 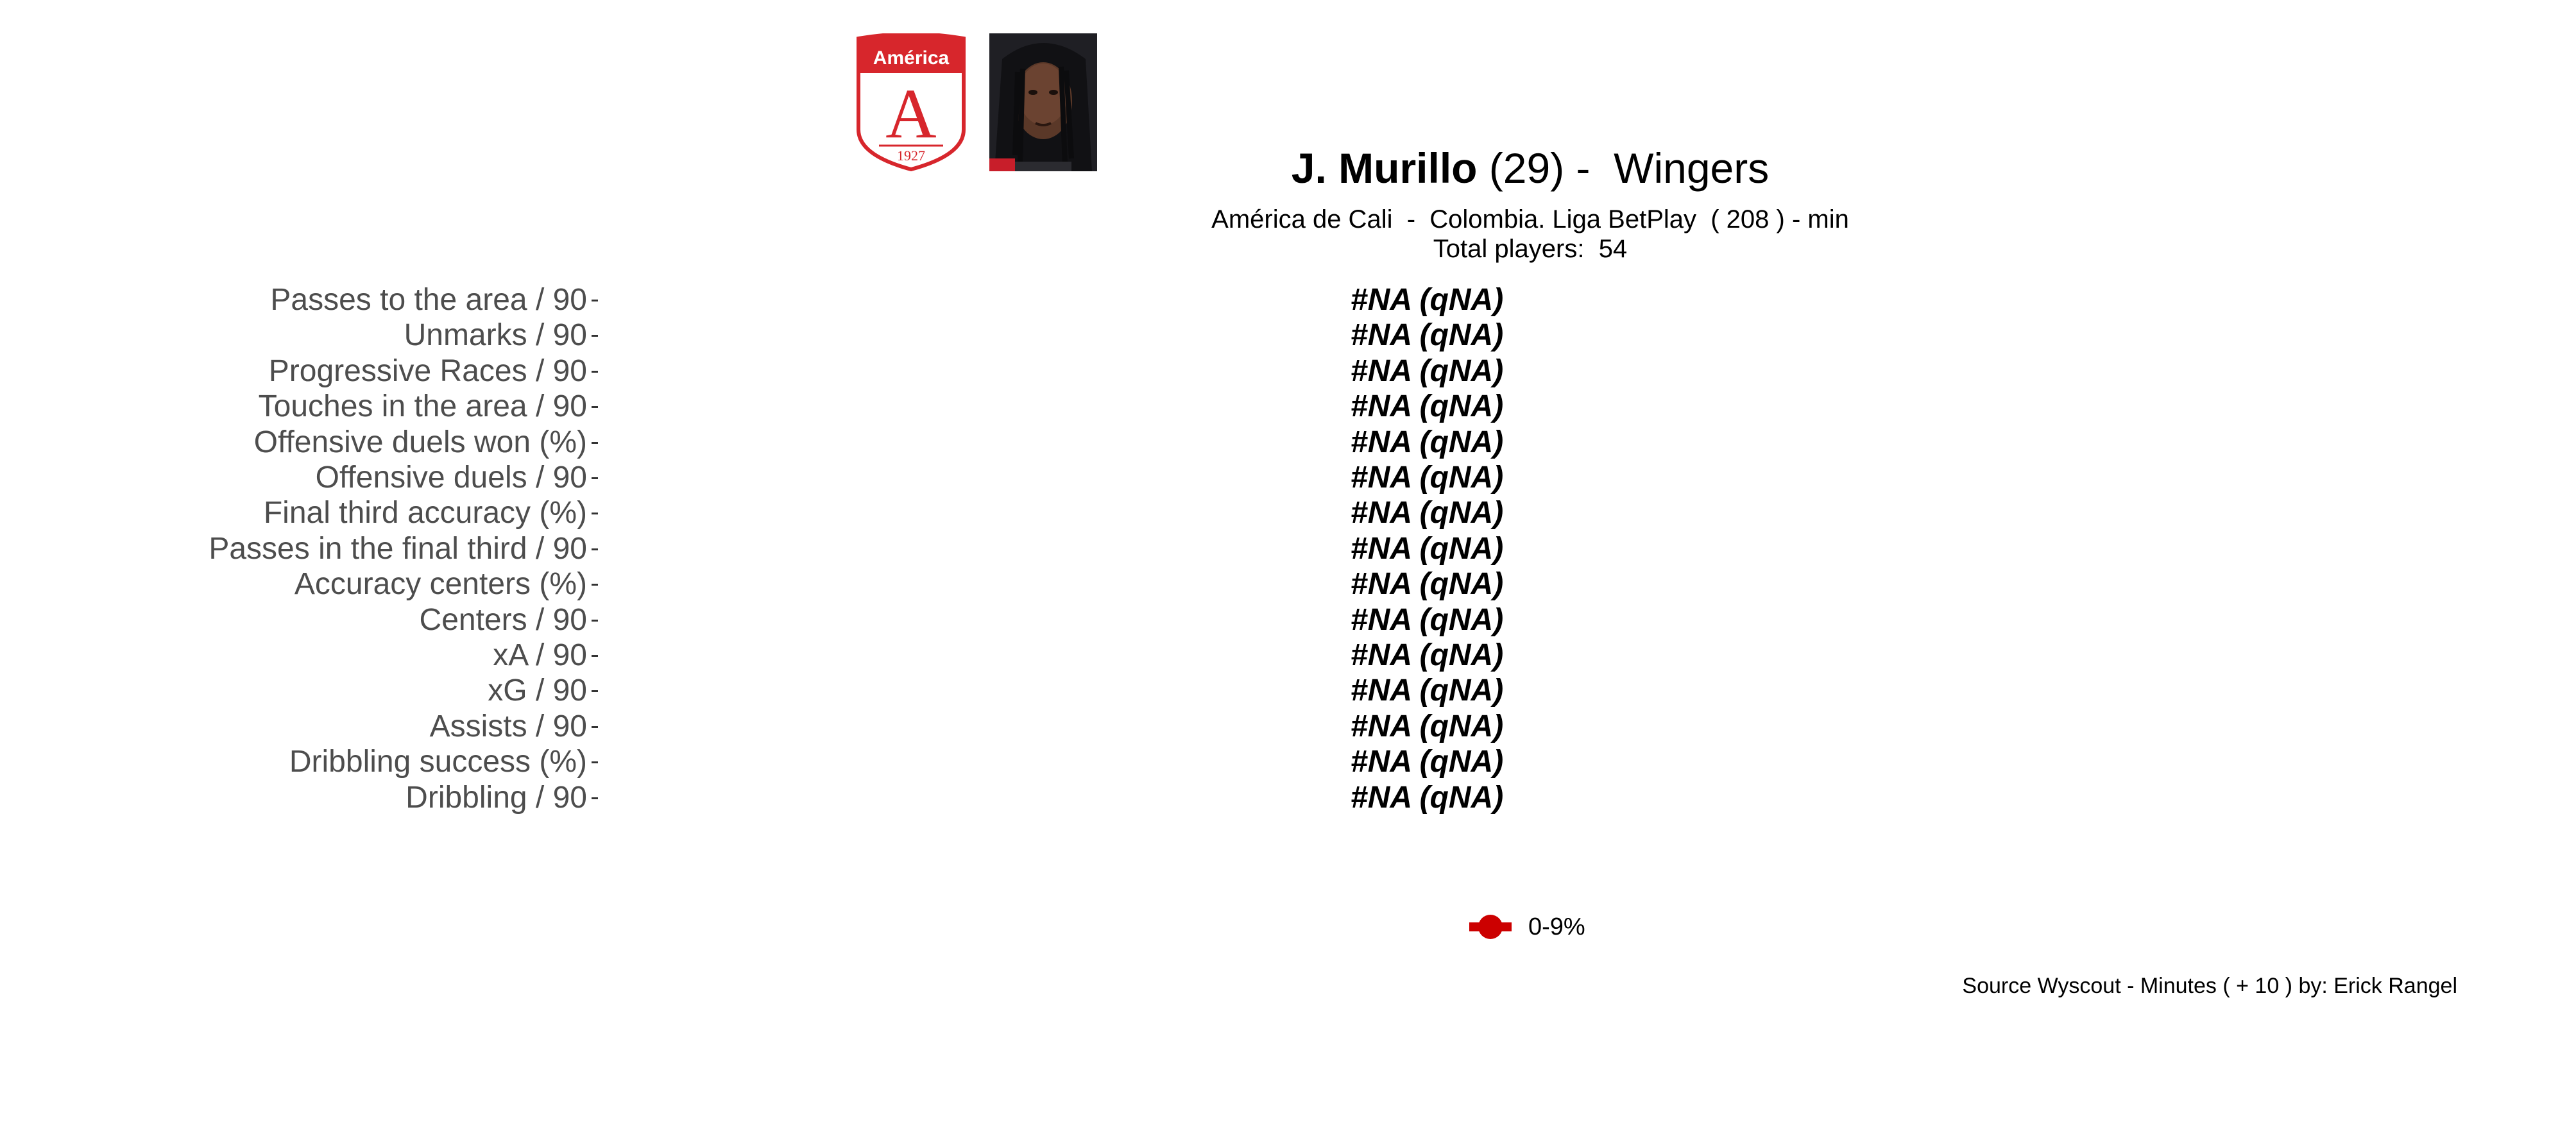 I want to click on metric-label: Offensive duels won (%), so click(x=420, y=442).